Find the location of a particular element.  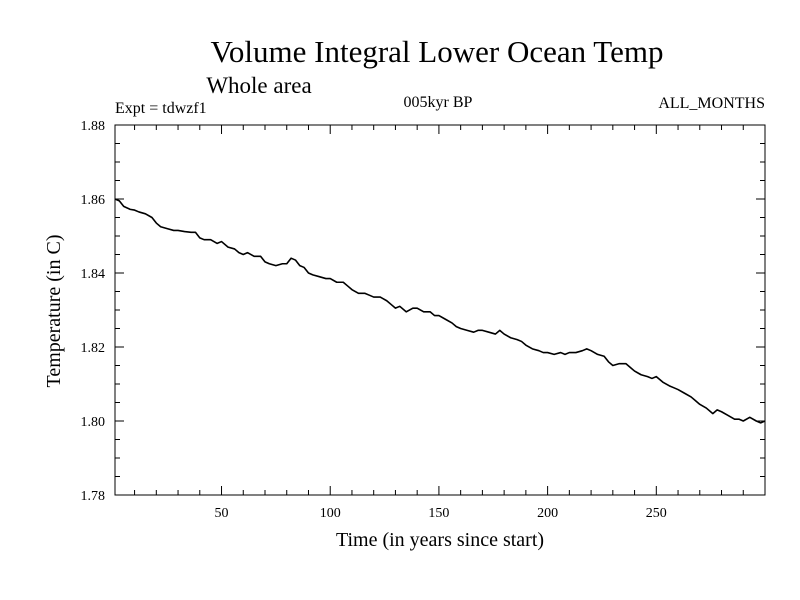

y-tick-label: 1.78 is located at coordinates (93, 496).